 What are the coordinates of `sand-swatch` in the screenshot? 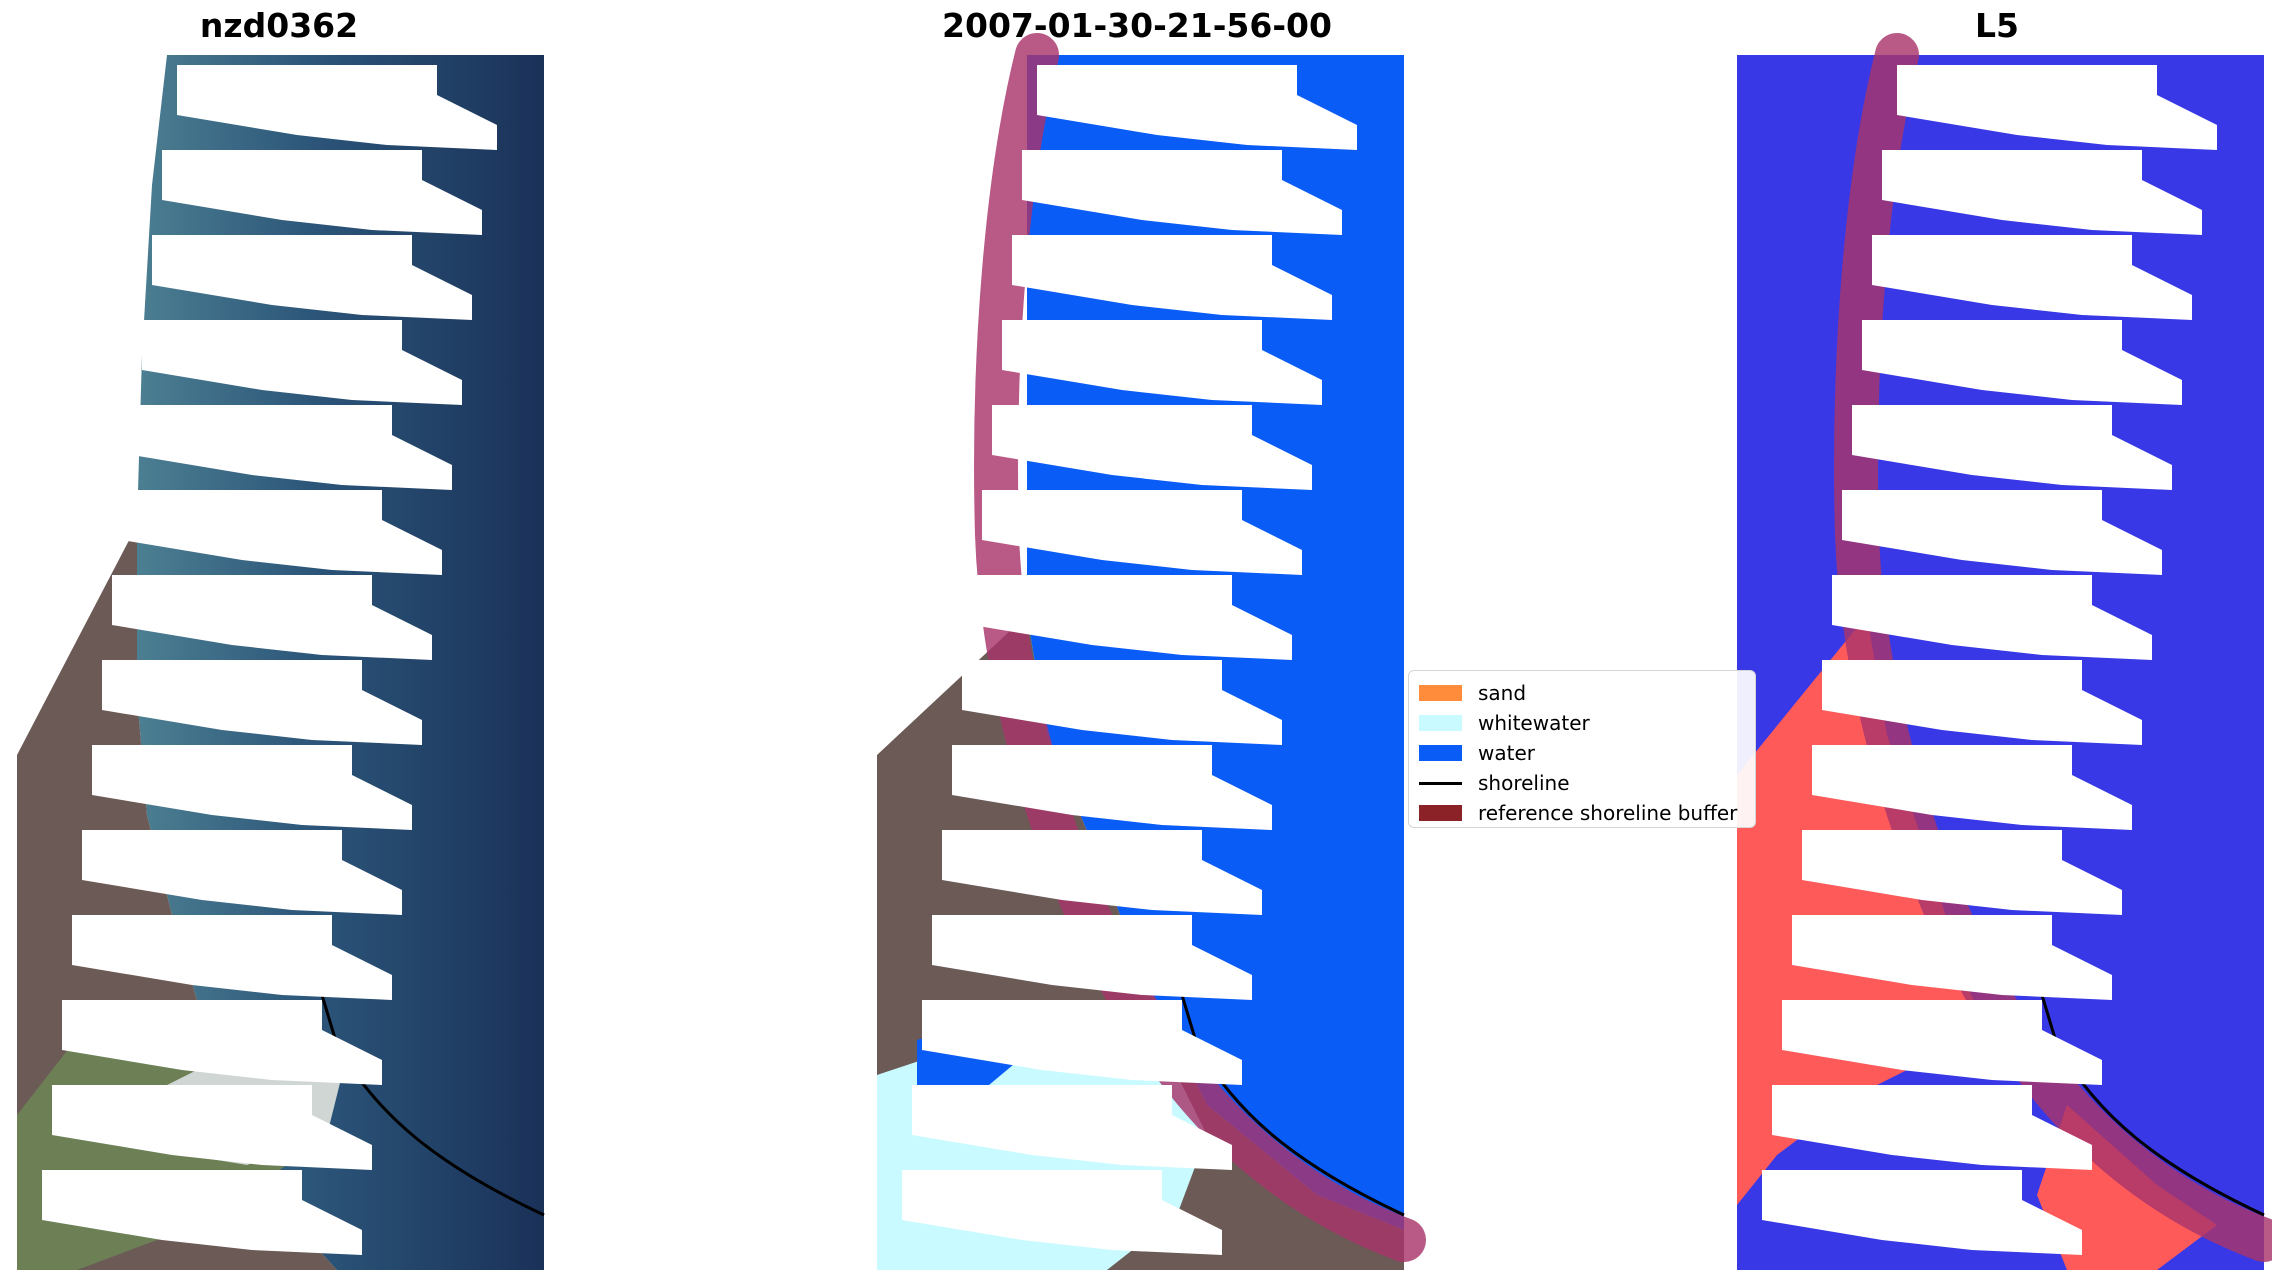 It's located at (1440, 693).